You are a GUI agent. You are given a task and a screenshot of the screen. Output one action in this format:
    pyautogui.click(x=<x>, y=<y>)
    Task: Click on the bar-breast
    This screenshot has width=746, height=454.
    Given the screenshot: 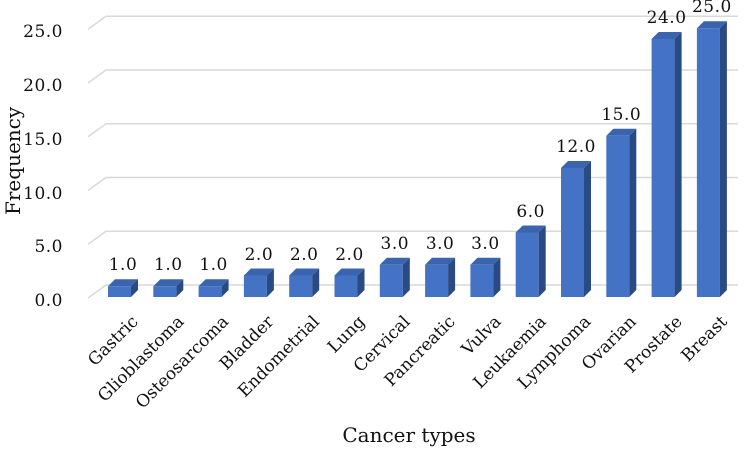 What is the action you would take?
    pyautogui.click(x=711, y=159)
    